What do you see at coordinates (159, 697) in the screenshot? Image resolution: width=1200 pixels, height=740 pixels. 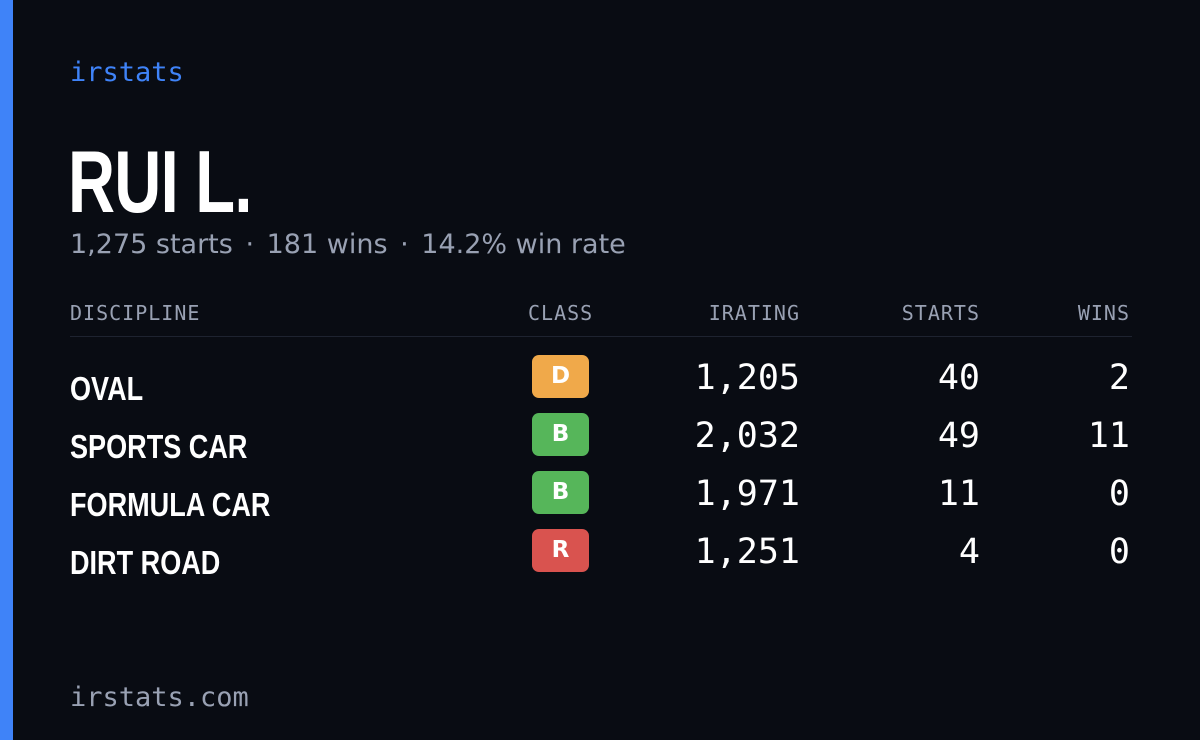 I see `footer-url: irstats.com` at bounding box center [159, 697].